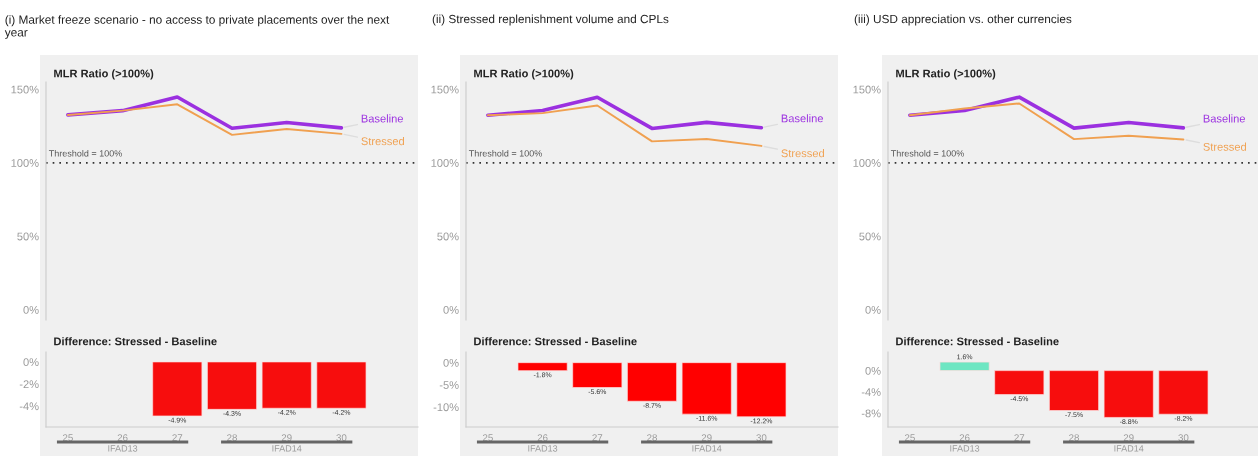  Describe the element at coordinates (550, 20) in the screenshot. I see `chart-title: (ii) Stressed replenishment volume and CPLs` at that location.